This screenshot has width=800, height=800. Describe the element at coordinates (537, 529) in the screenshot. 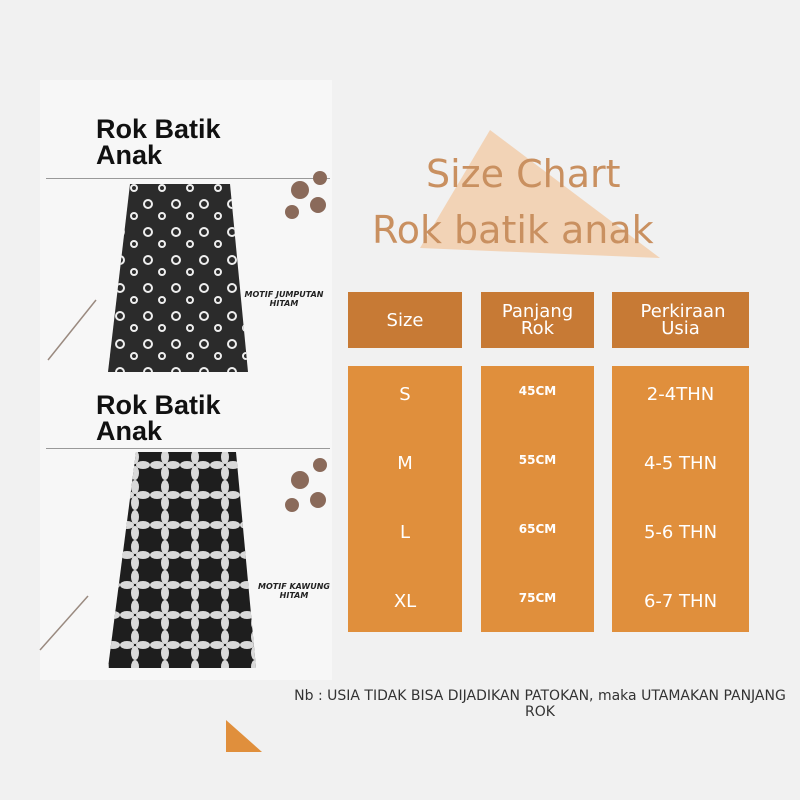

I see `table-cell: 65CM` at that location.